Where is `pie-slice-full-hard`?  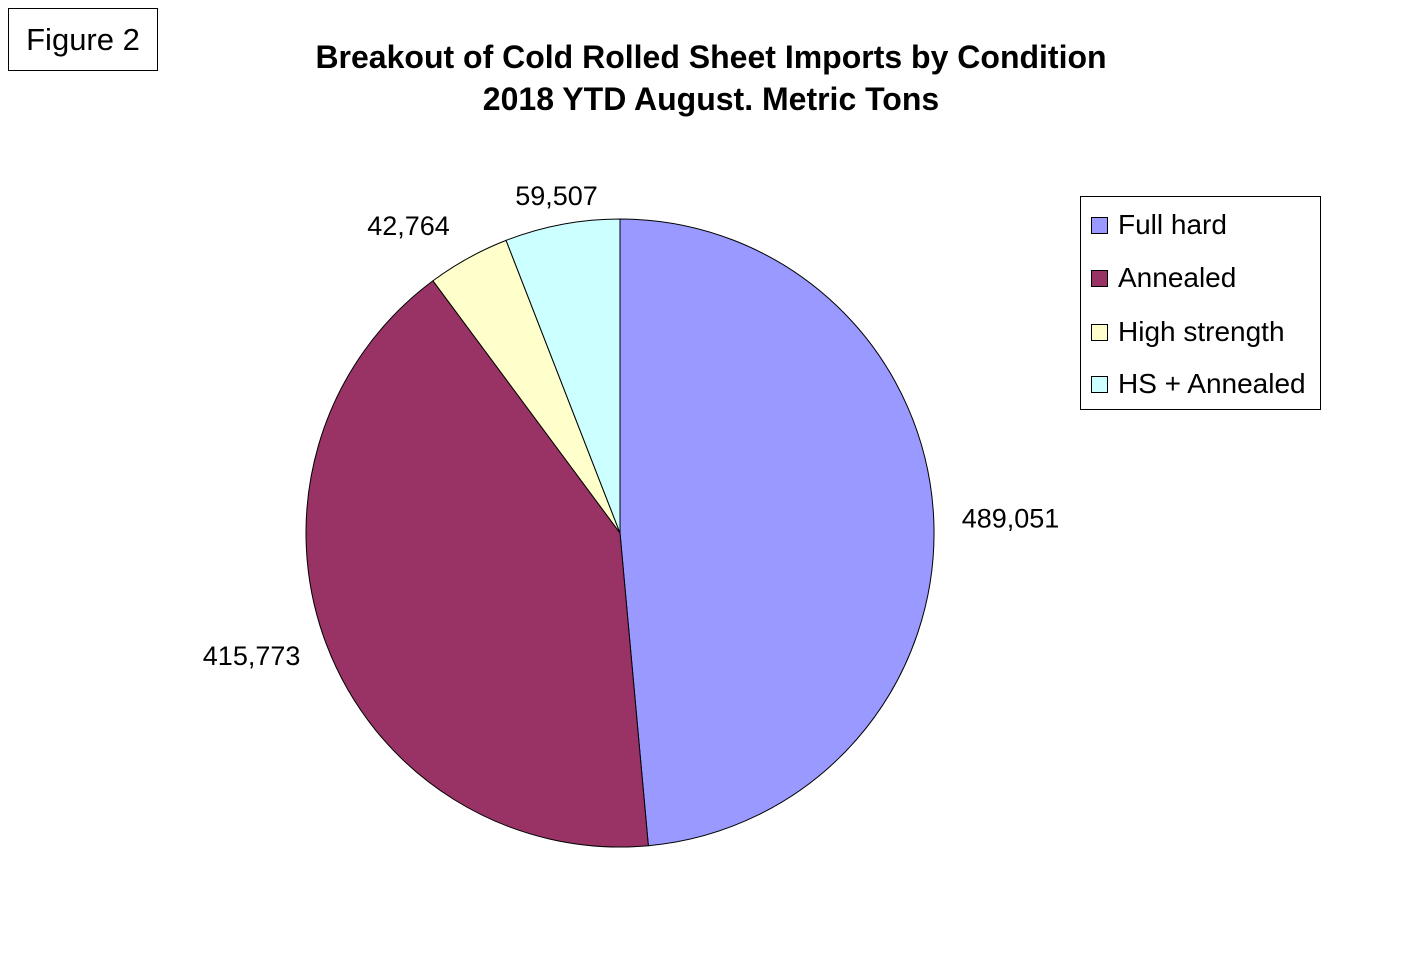
pie-slice-full-hard is located at coordinates (777, 532).